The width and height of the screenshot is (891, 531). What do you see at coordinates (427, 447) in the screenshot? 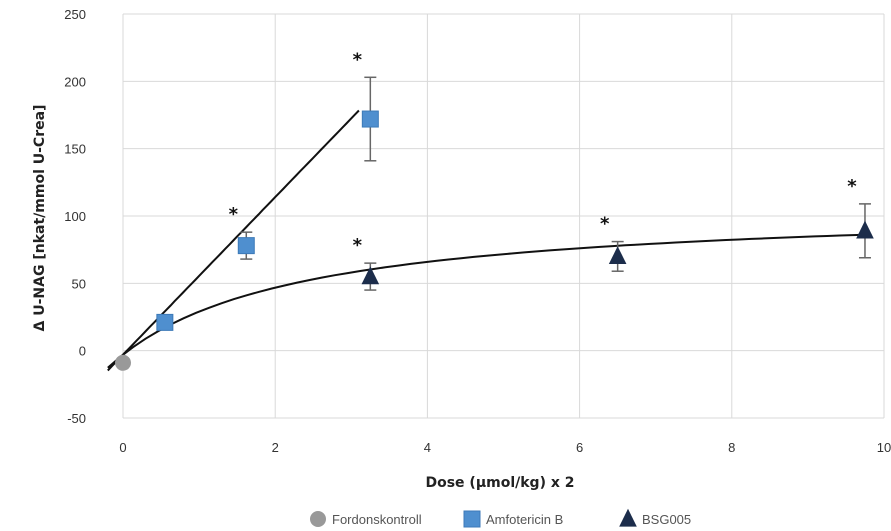
I see `x-tick-label: 4` at bounding box center [427, 447].